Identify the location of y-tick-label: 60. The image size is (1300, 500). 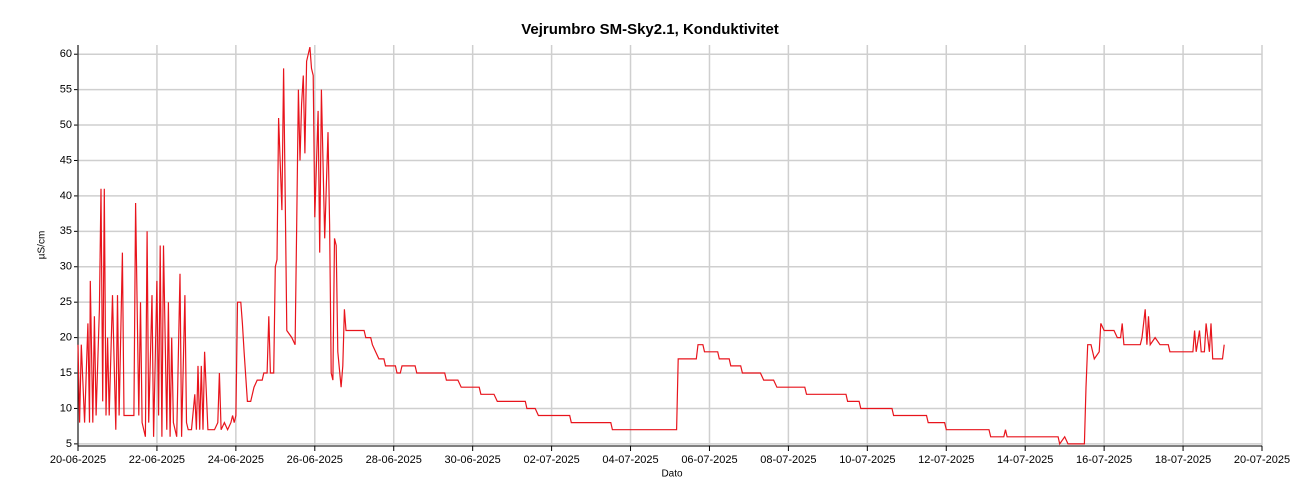
(66, 54).